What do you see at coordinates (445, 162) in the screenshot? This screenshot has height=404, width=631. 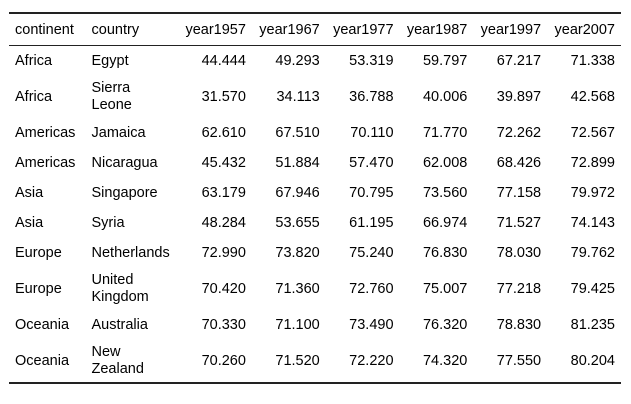 I see `cell-year1987: 62.008` at bounding box center [445, 162].